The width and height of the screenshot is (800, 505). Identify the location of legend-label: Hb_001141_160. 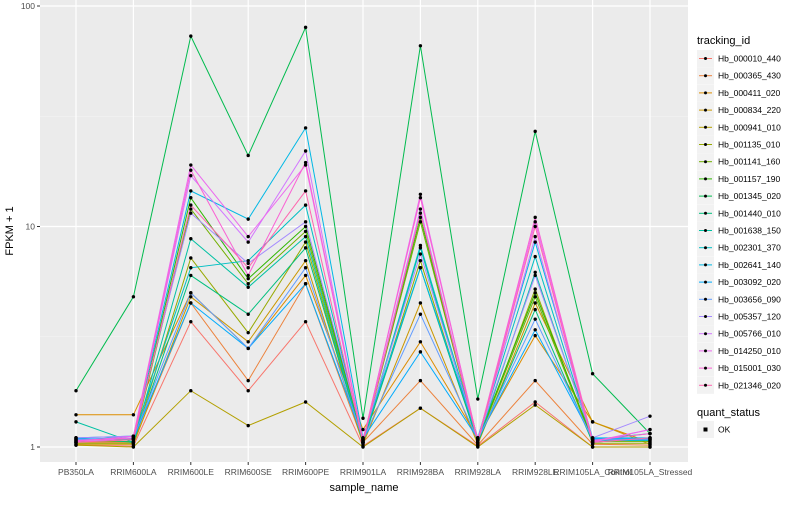
(749, 162).